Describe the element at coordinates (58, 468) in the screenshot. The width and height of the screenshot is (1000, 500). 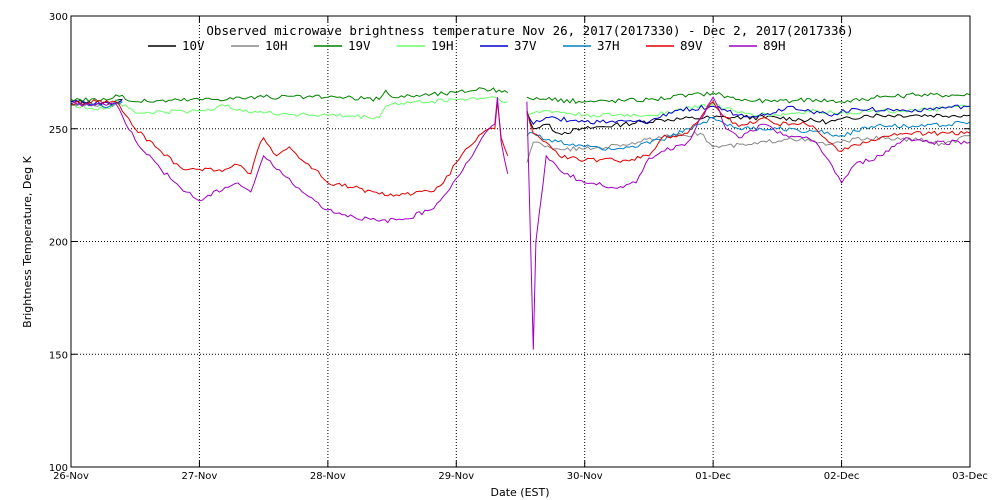
I see `y-tick-label: 100` at that location.